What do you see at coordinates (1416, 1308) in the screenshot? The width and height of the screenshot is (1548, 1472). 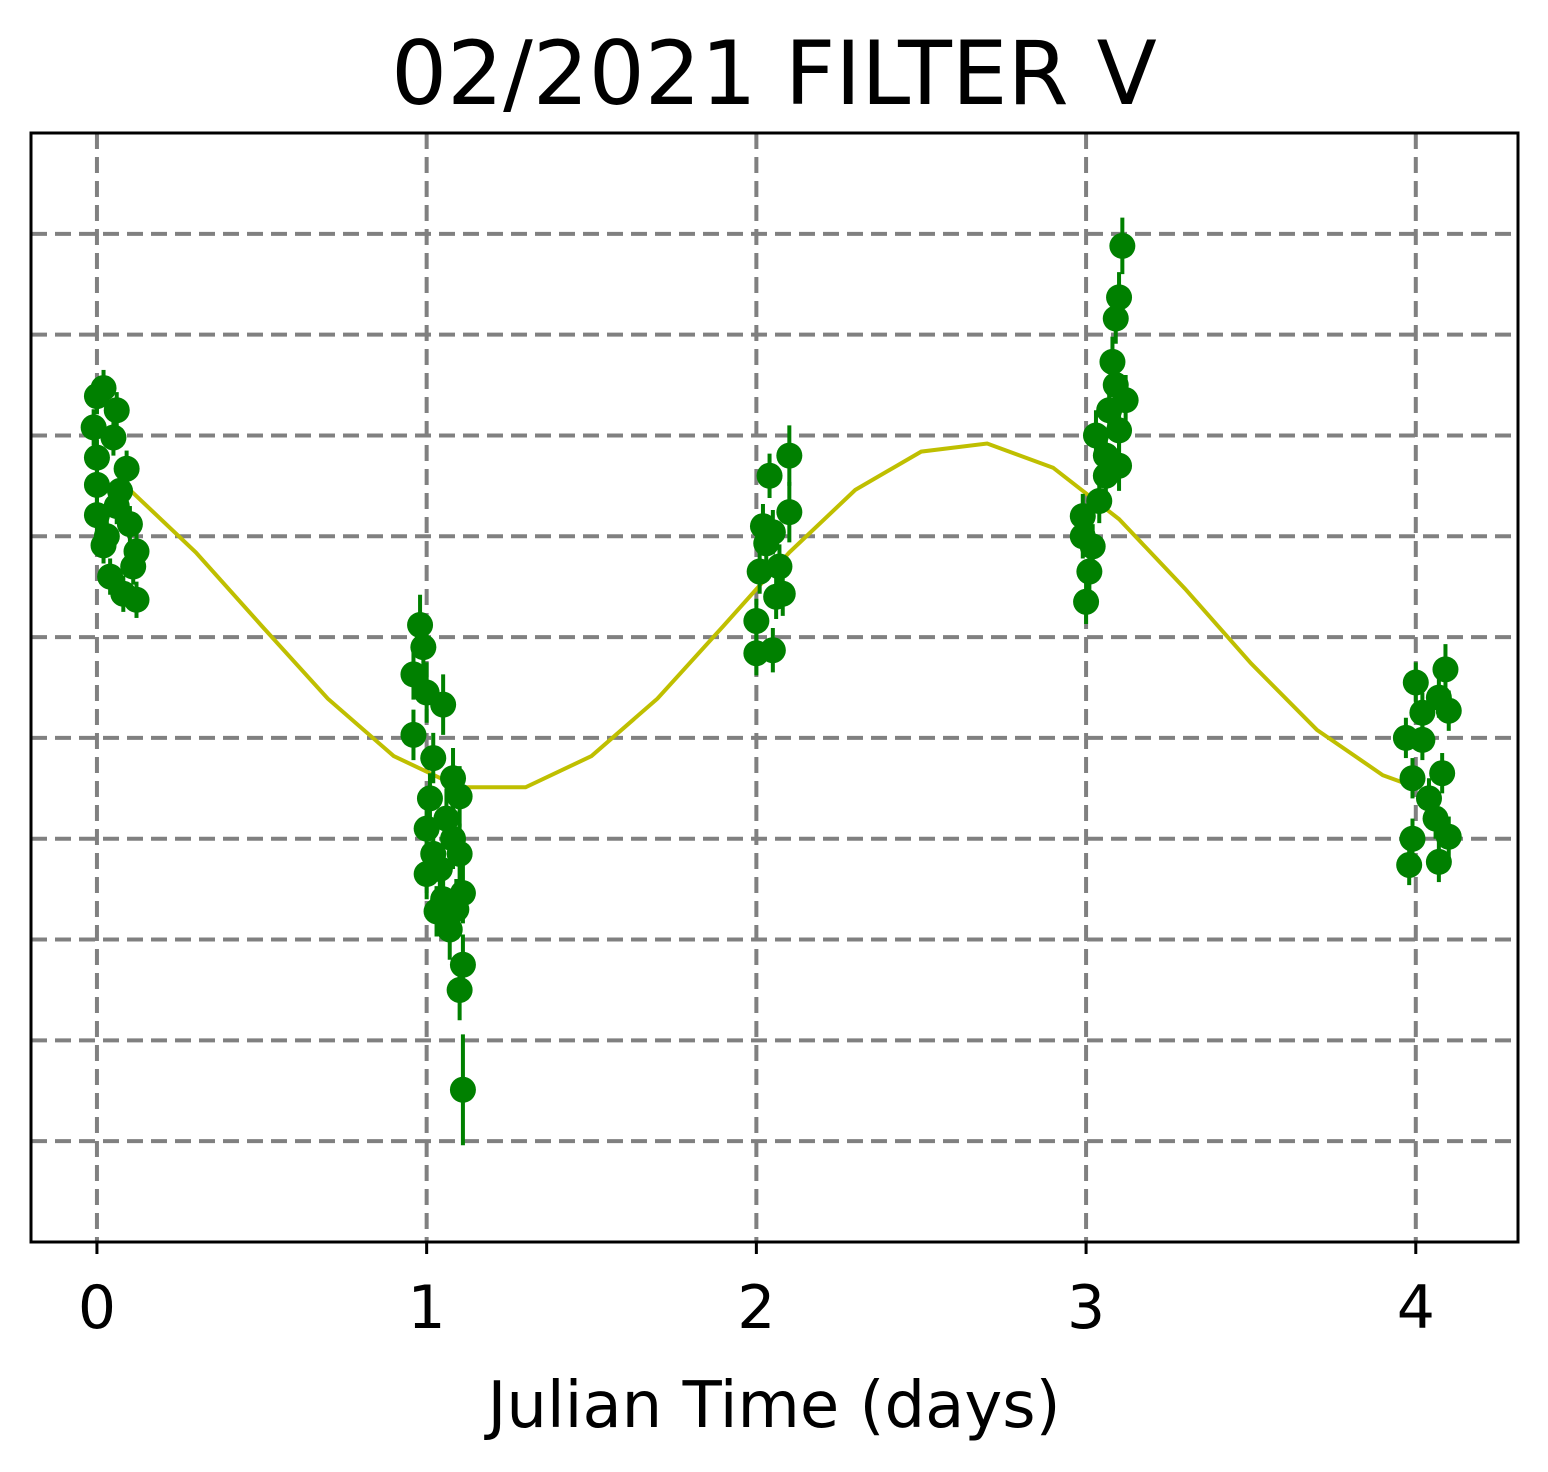 I see `x-tick-label: 4` at bounding box center [1416, 1308].